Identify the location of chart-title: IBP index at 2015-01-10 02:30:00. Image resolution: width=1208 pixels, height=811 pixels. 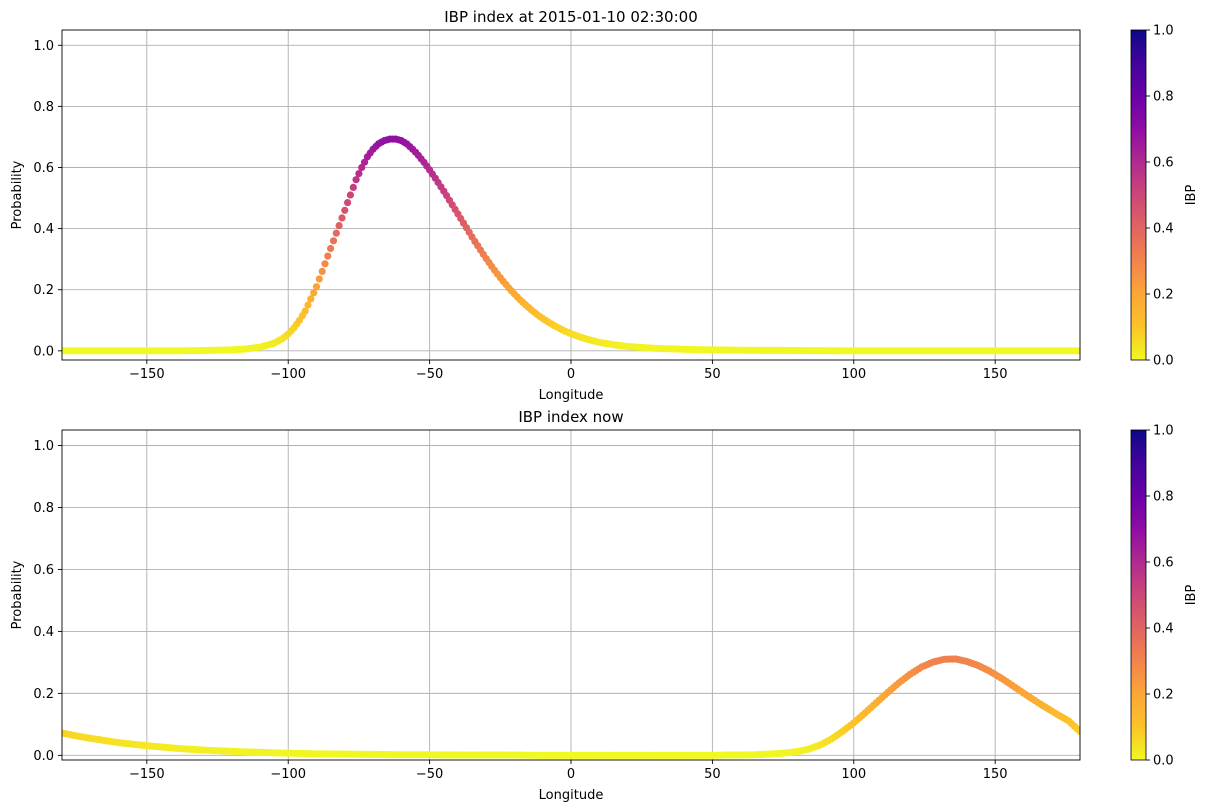
(570, 17).